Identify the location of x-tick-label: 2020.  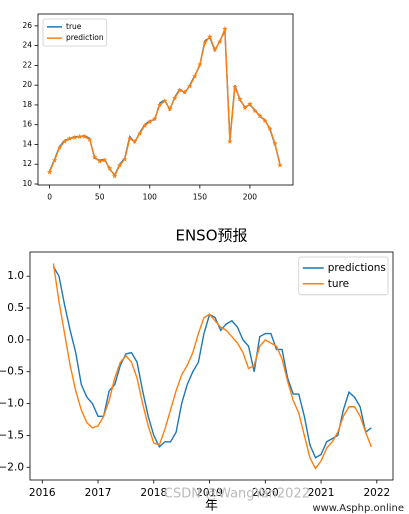
(265, 493).